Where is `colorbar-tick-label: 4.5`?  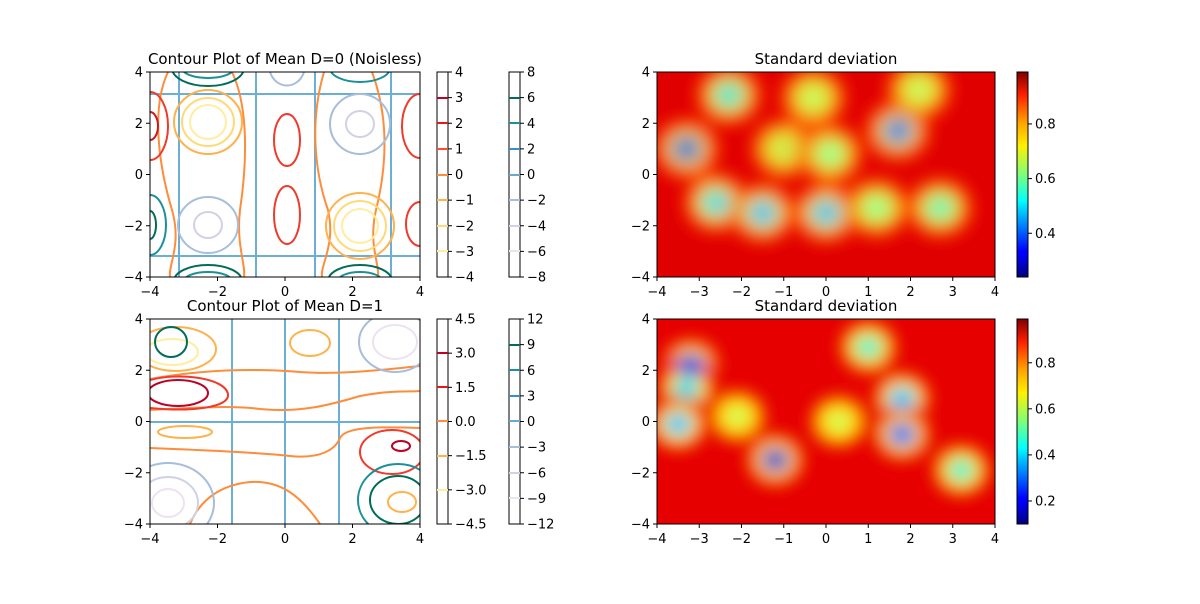 colorbar-tick-label: 4.5 is located at coordinates (465, 320).